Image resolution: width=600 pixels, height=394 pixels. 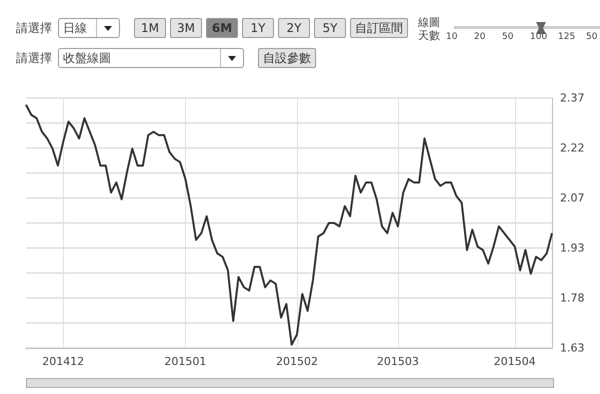 What do you see at coordinates (567, 37) in the screenshot?
I see `text: 125` at bounding box center [567, 37].